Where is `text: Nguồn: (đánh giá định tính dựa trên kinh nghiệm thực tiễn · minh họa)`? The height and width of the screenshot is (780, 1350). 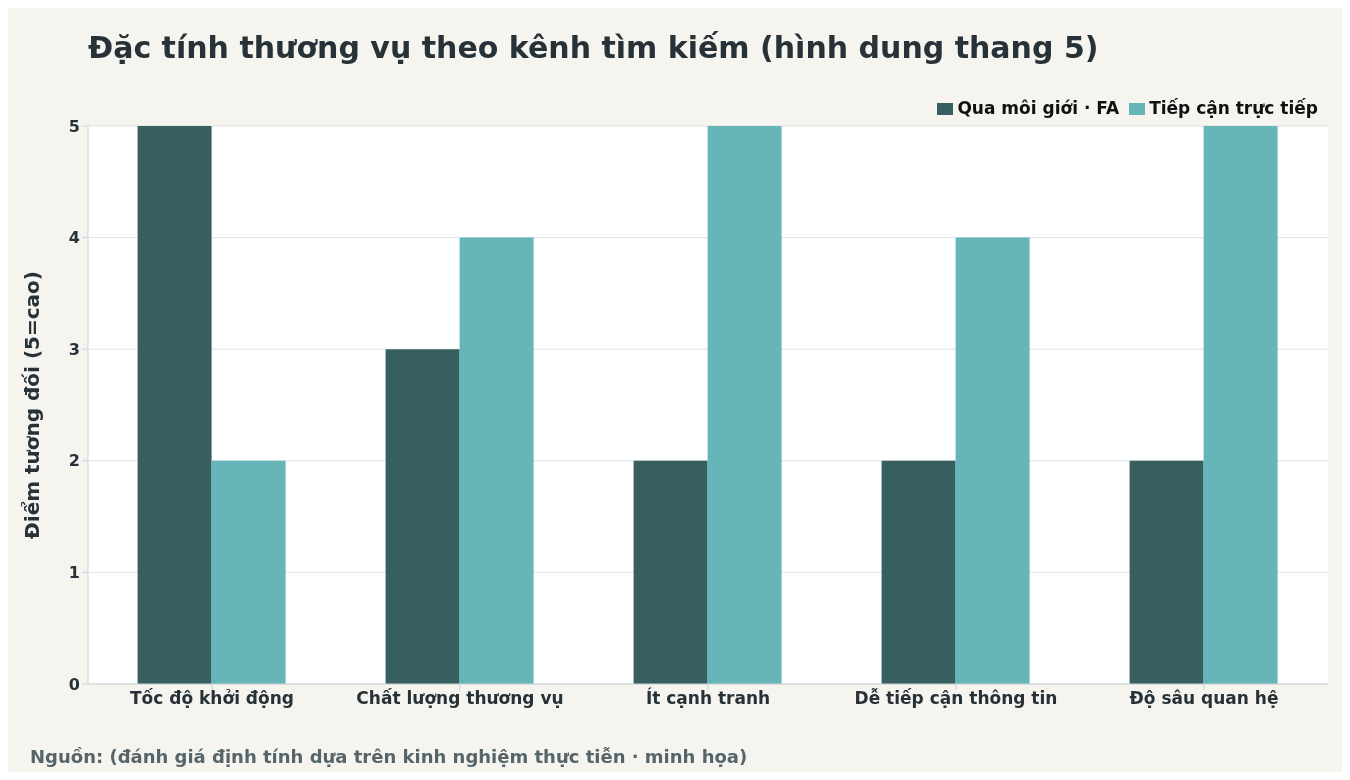
text: Nguồn: (đánh giá định tính dựa trên kinh nghiệm thực tiễn · minh họa) is located at coordinates (389, 756).